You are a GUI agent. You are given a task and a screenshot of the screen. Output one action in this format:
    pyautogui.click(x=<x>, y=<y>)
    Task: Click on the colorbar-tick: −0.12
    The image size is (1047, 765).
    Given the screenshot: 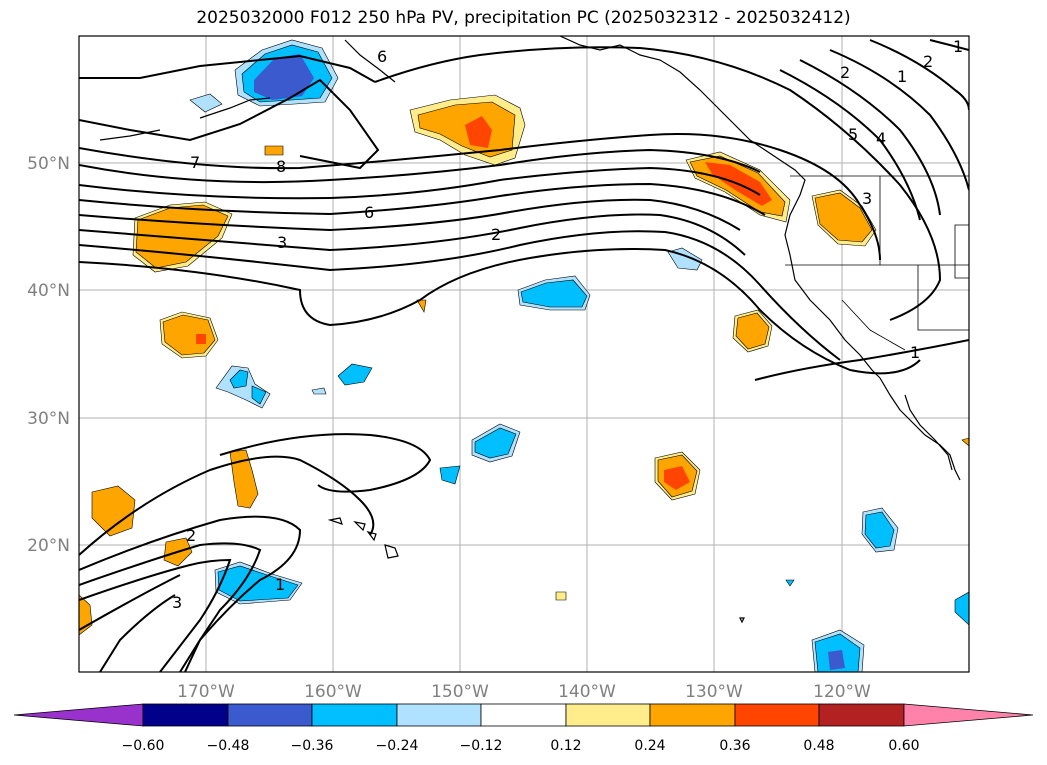 What is the action you would take?
    pyautogui.click(x=481, y=746)
    